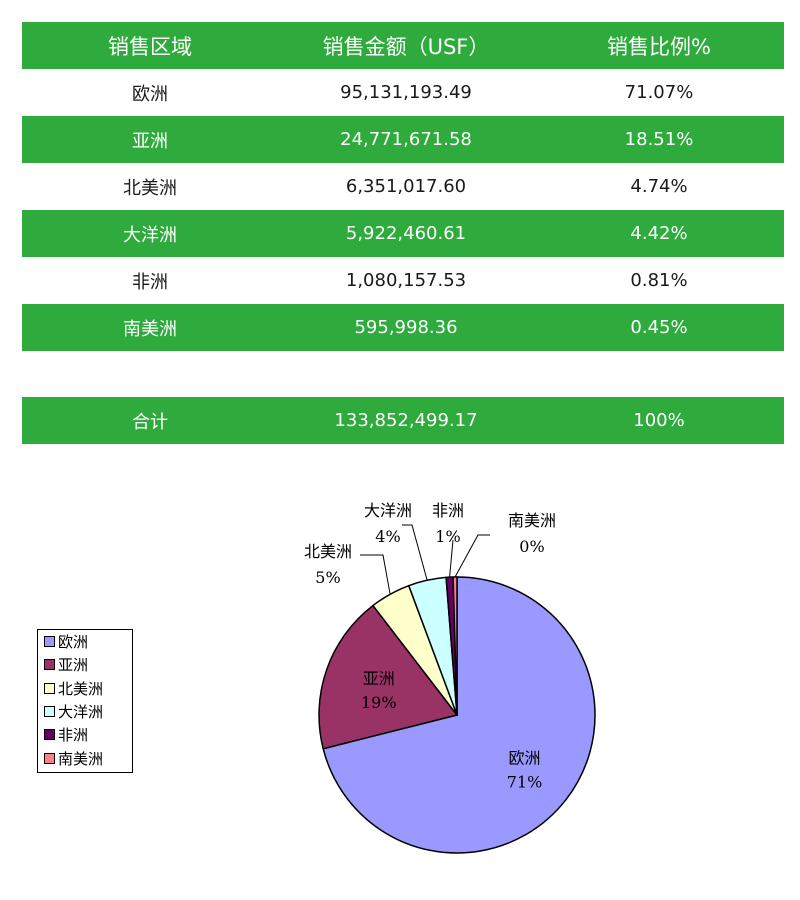  I want to click on total-amount: 133,852,499.17, so click(406, 420).